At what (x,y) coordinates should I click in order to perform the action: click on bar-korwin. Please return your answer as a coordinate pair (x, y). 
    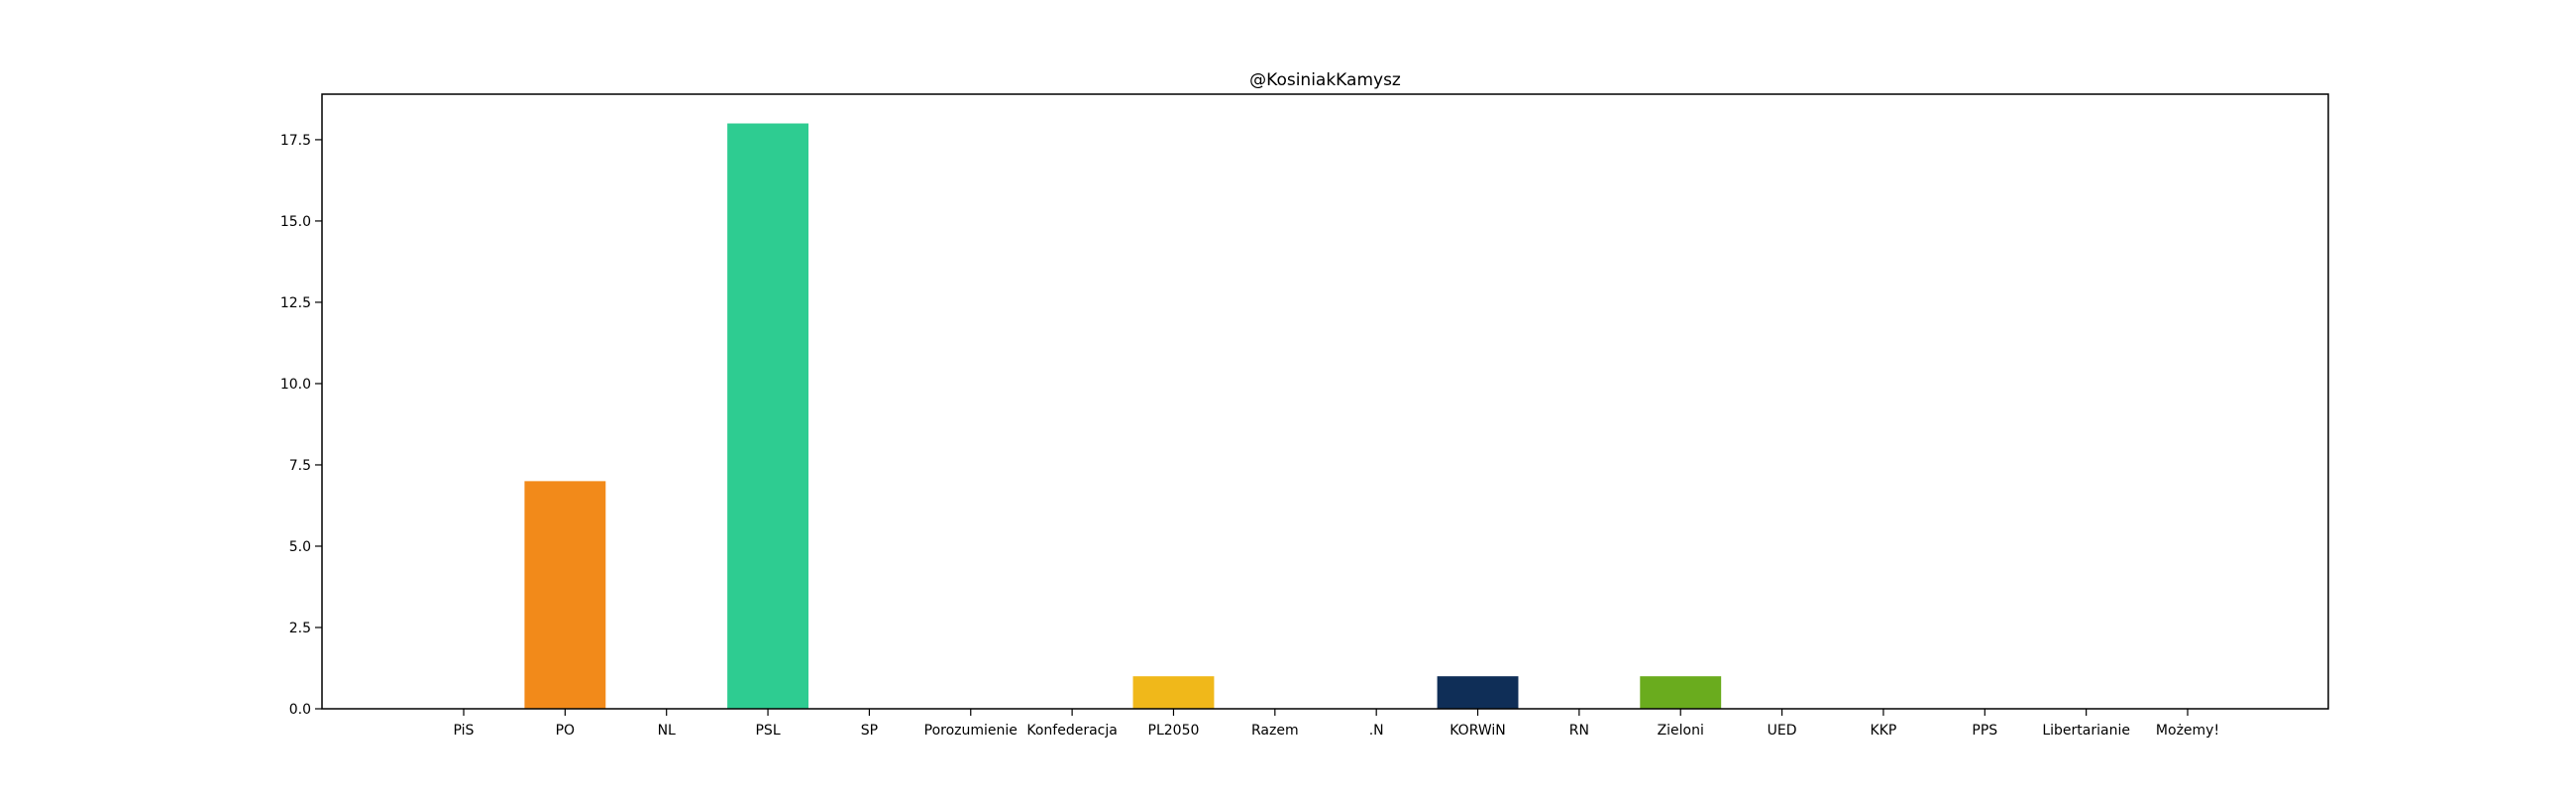
    Looking at the image, I should click on (1478, 693).